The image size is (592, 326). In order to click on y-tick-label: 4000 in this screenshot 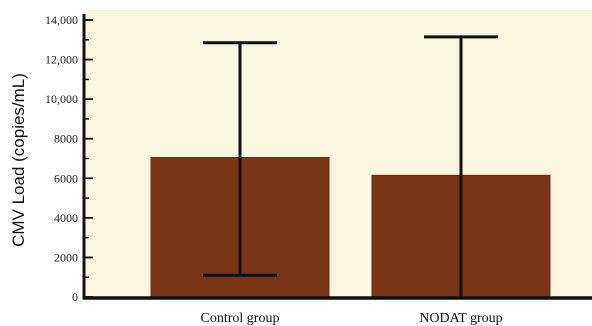, I will do `click(66, 218)`.